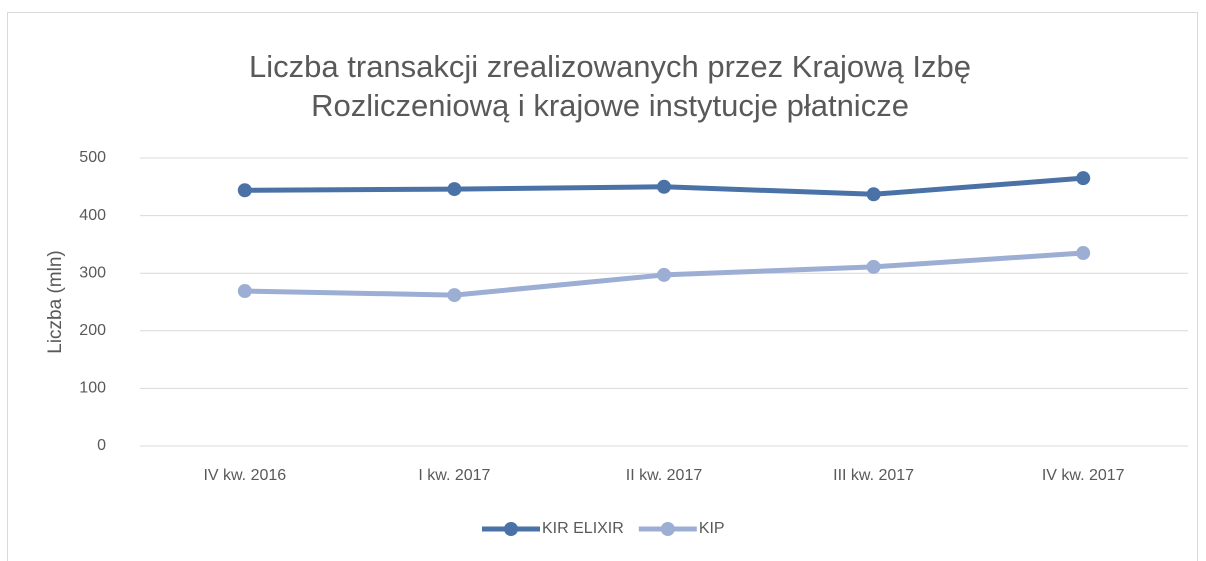  What do you see at coordinates (873, 475) in the screenshot?
I see `x-tick-label: III kw. 2017` at bounding box center [873, 475].